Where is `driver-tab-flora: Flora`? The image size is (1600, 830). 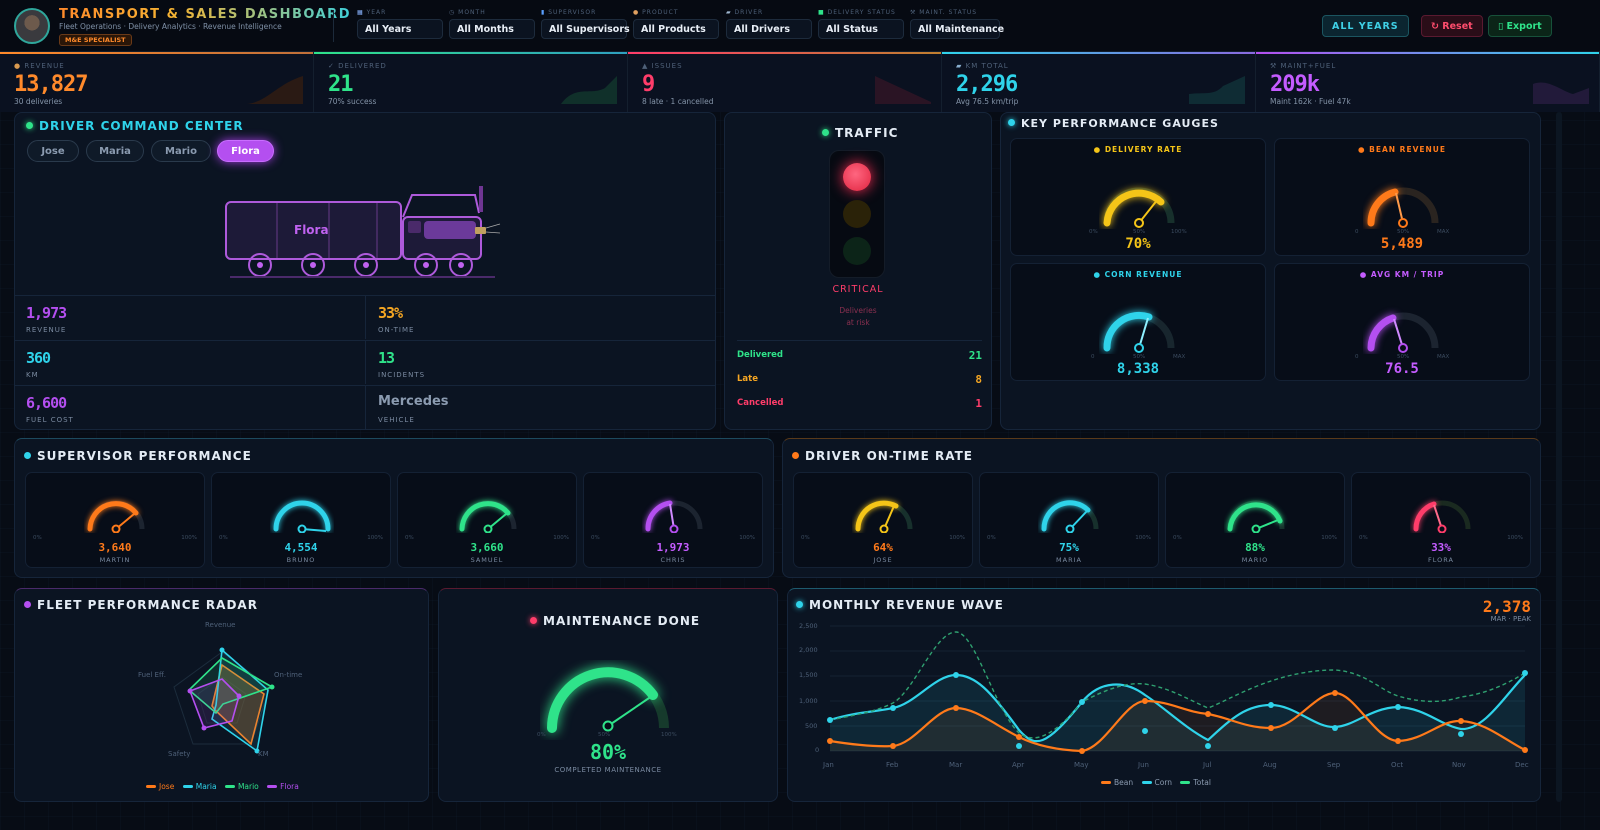
driver-tab-flora: Flora is located at coordinates (245, 151).